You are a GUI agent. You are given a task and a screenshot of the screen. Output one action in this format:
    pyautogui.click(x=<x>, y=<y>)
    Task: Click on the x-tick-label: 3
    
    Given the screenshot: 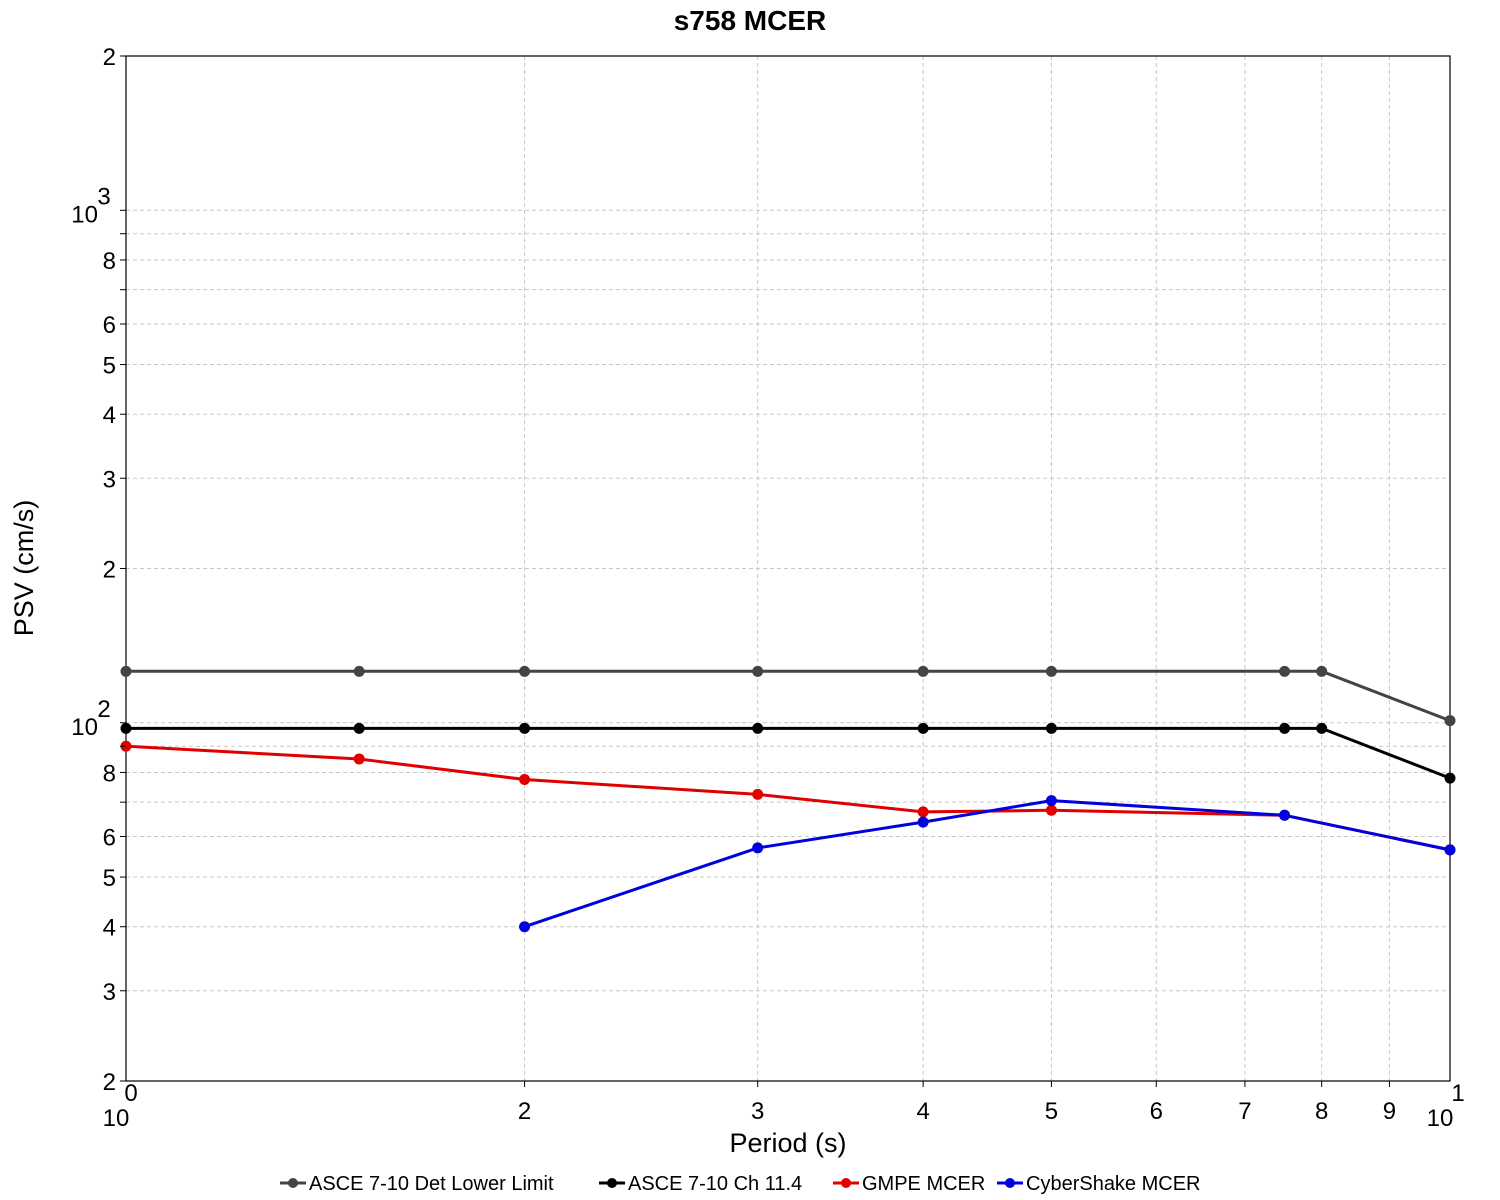 What is the action you would take?
    pyautogui.click(x=757, y=1111)
    